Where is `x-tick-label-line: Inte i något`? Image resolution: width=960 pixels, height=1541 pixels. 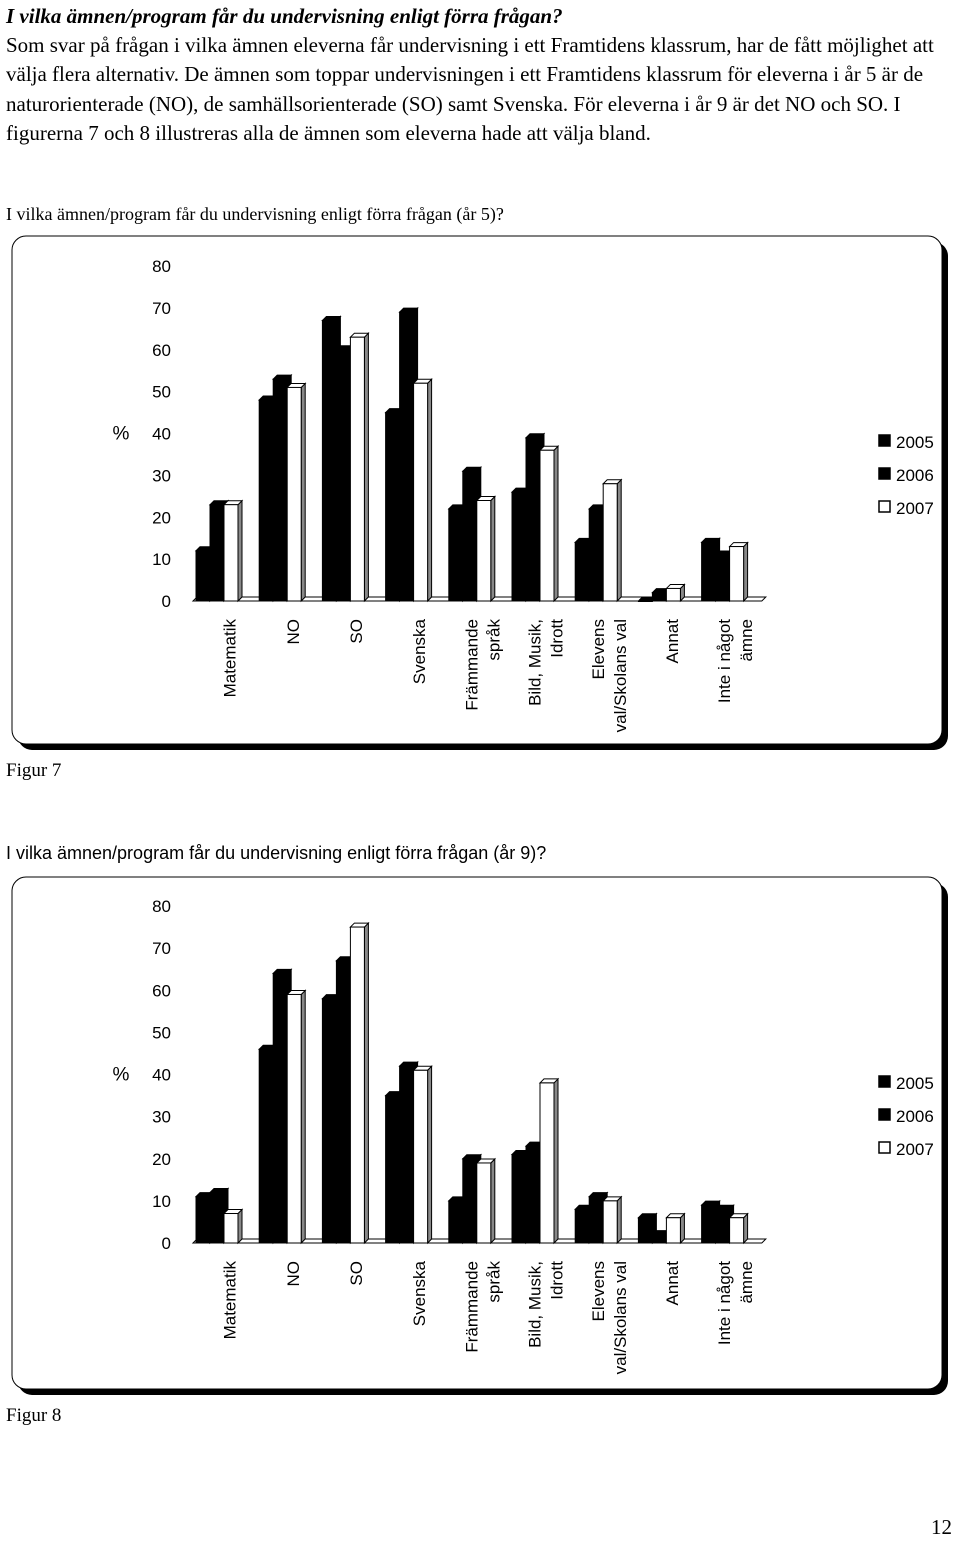 x-tick-label-line: Inte i något is located at coordinates (724, 661).